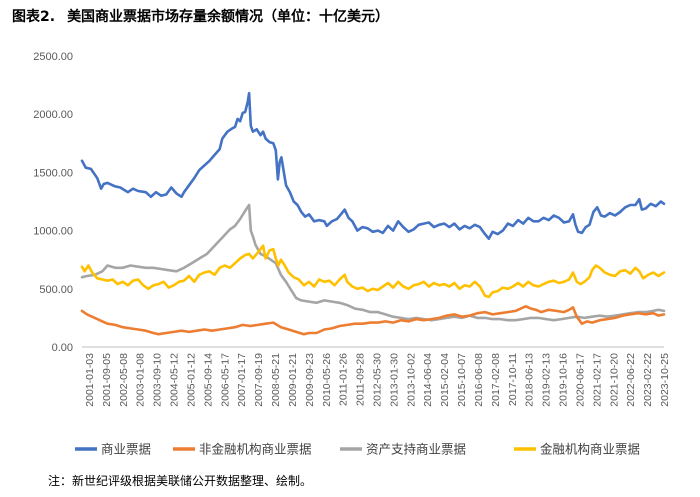  I want to click on x-tick-label: 2010-05-26, so click(327, 380).